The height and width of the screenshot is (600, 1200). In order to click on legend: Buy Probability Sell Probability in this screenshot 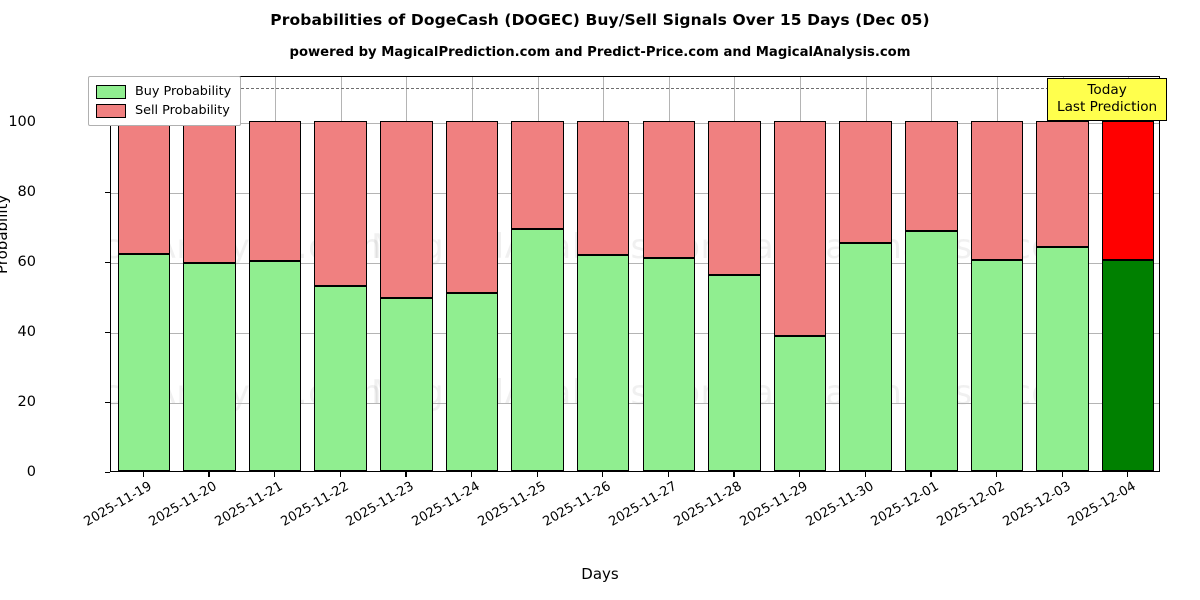, I will do `click(165, 101)`.